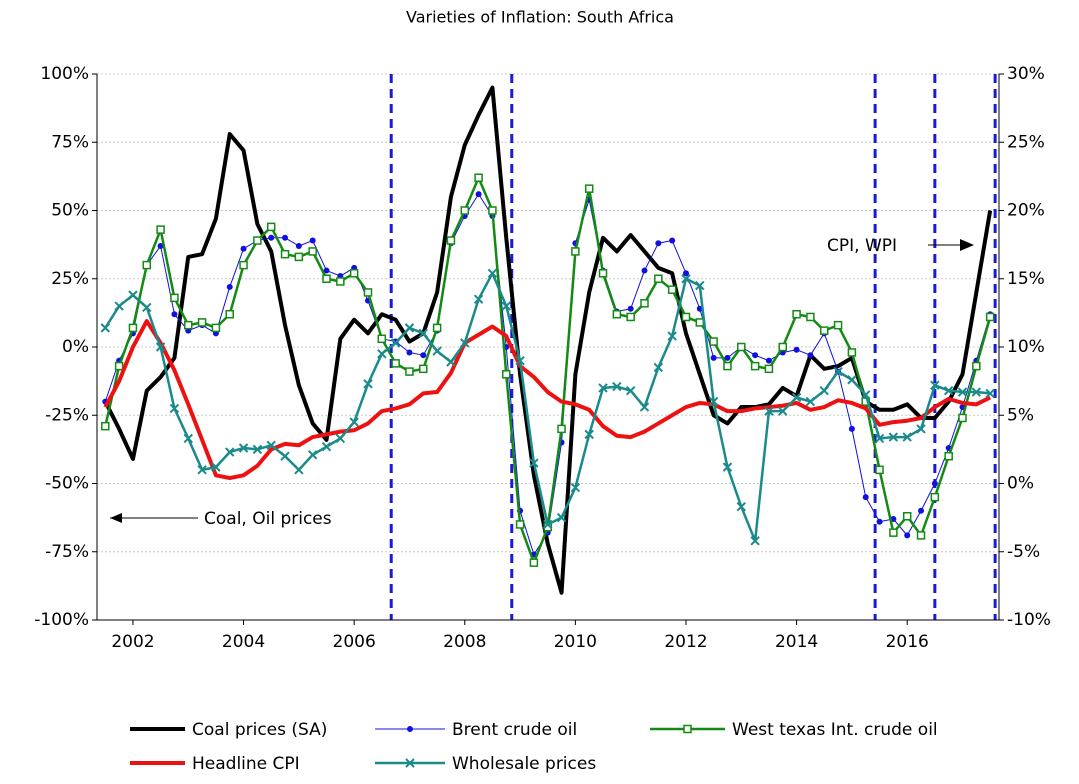  What do you see at coordinates (64, 74) in the screenshot?
I see `y-tick-label: 100%` at bounding box center [64, 74].